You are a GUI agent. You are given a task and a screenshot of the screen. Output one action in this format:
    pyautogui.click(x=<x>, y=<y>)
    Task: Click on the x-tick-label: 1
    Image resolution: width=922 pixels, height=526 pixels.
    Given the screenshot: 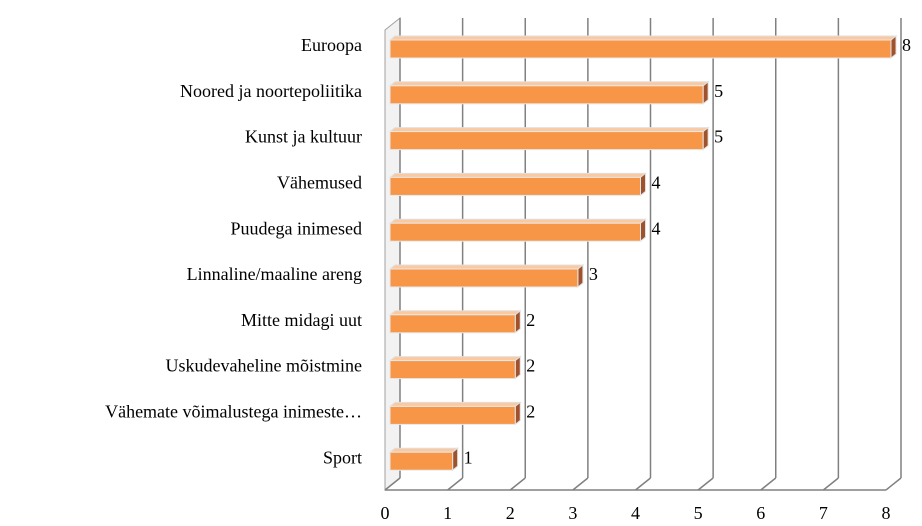 What is the action you would take?
    pyautogui.click(x=447, y=513)
    